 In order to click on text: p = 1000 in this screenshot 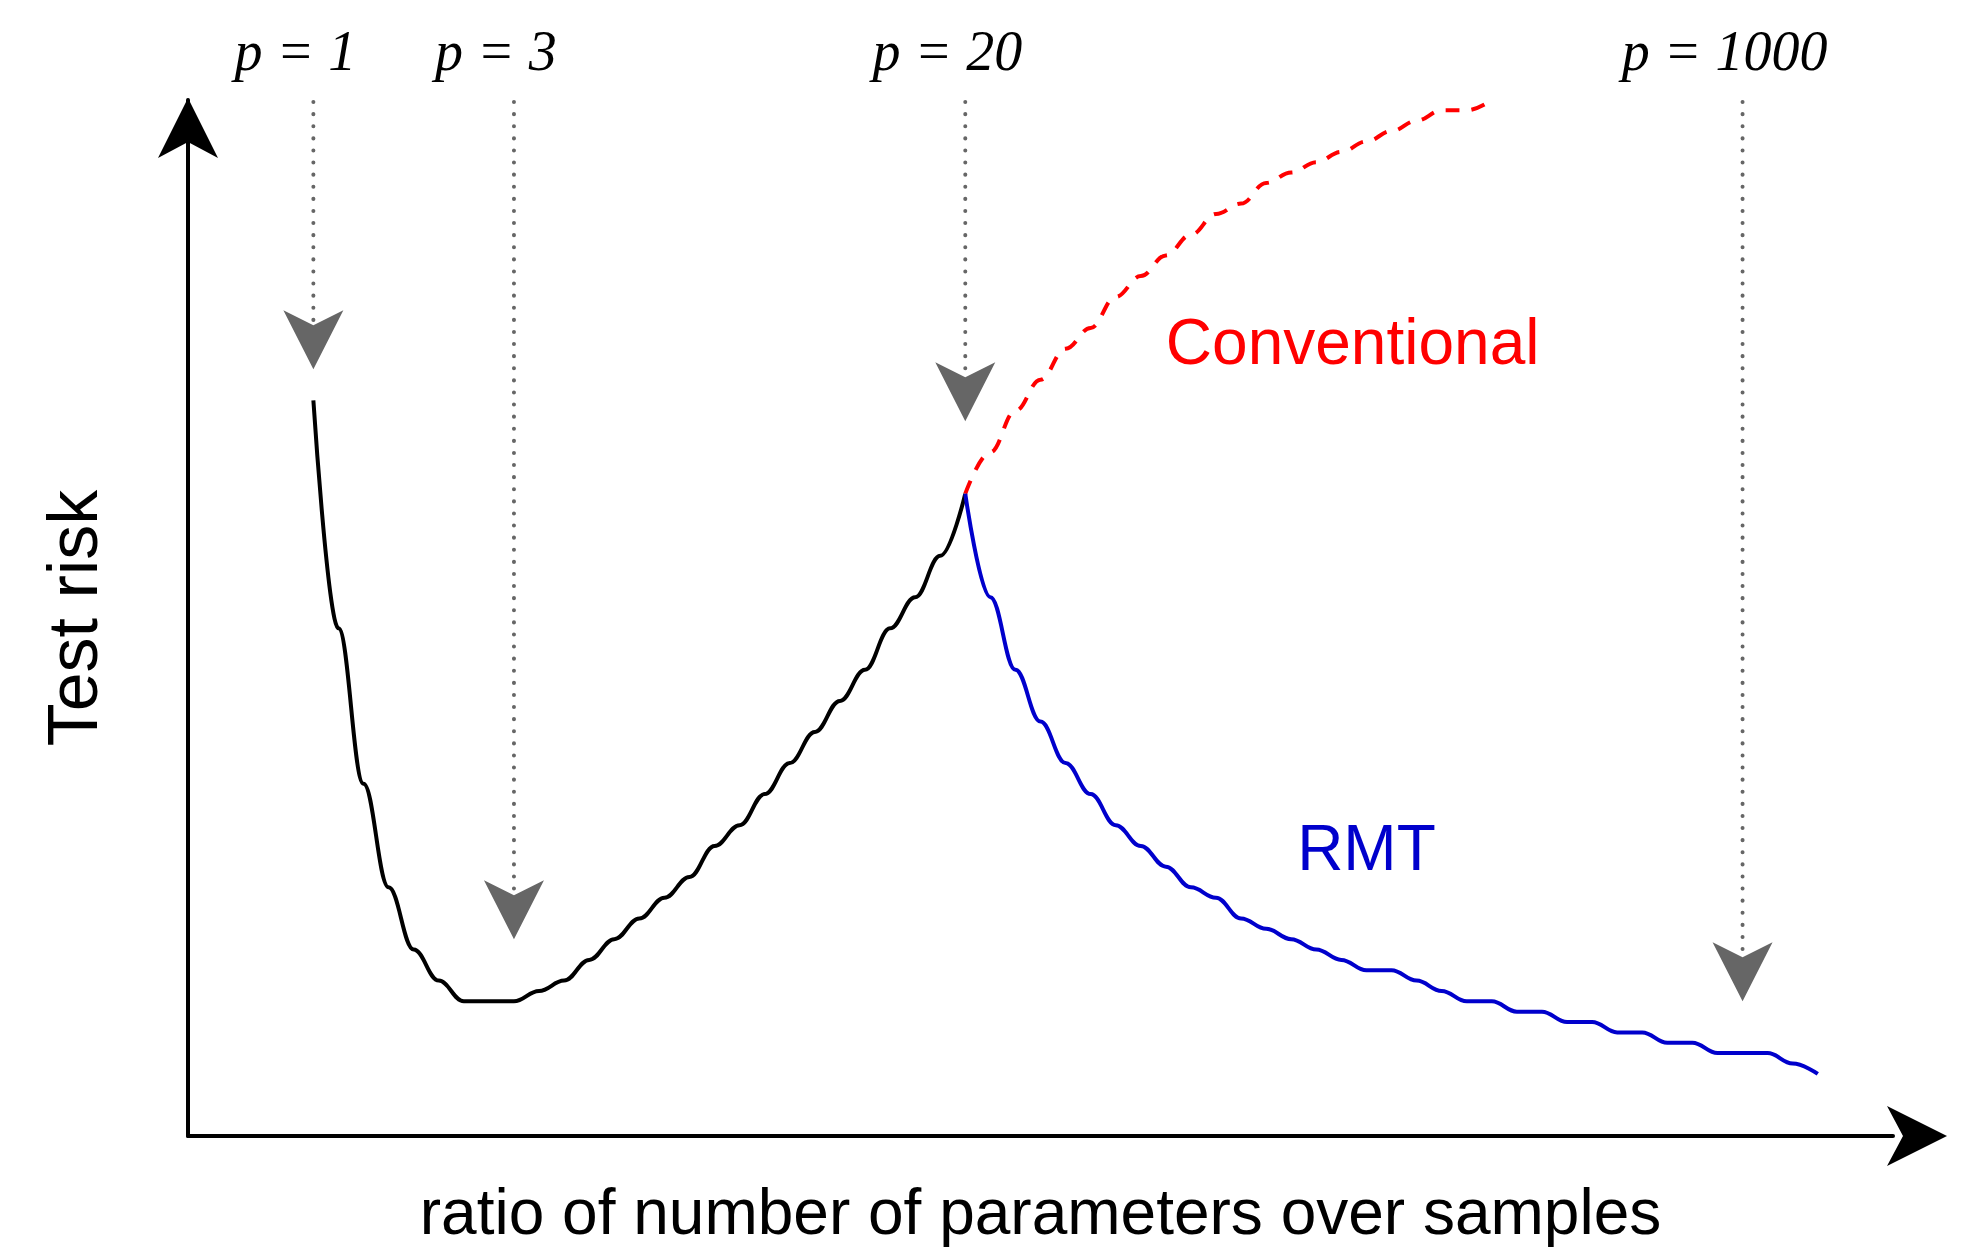, I will do `click(1722, 51)`.